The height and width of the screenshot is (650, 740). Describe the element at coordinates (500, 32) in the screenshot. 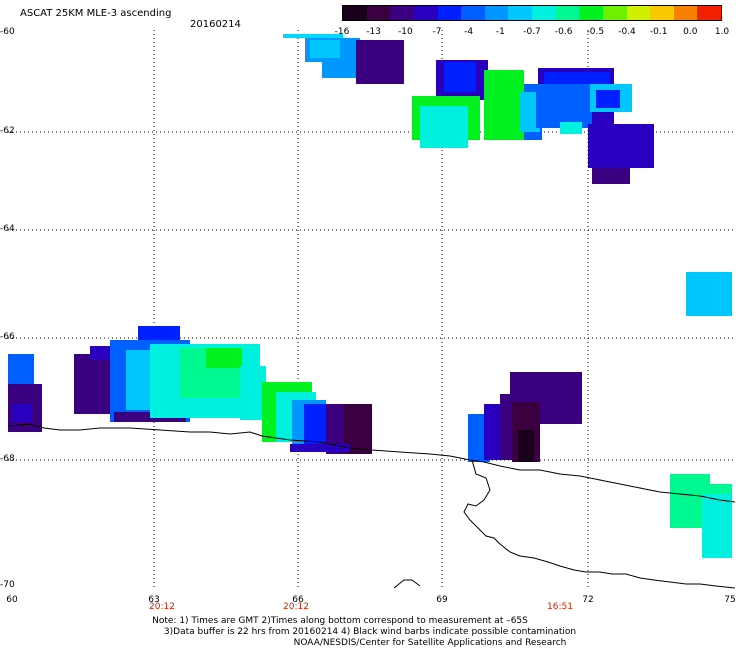

I see `colorbar-label: -1` at that location.